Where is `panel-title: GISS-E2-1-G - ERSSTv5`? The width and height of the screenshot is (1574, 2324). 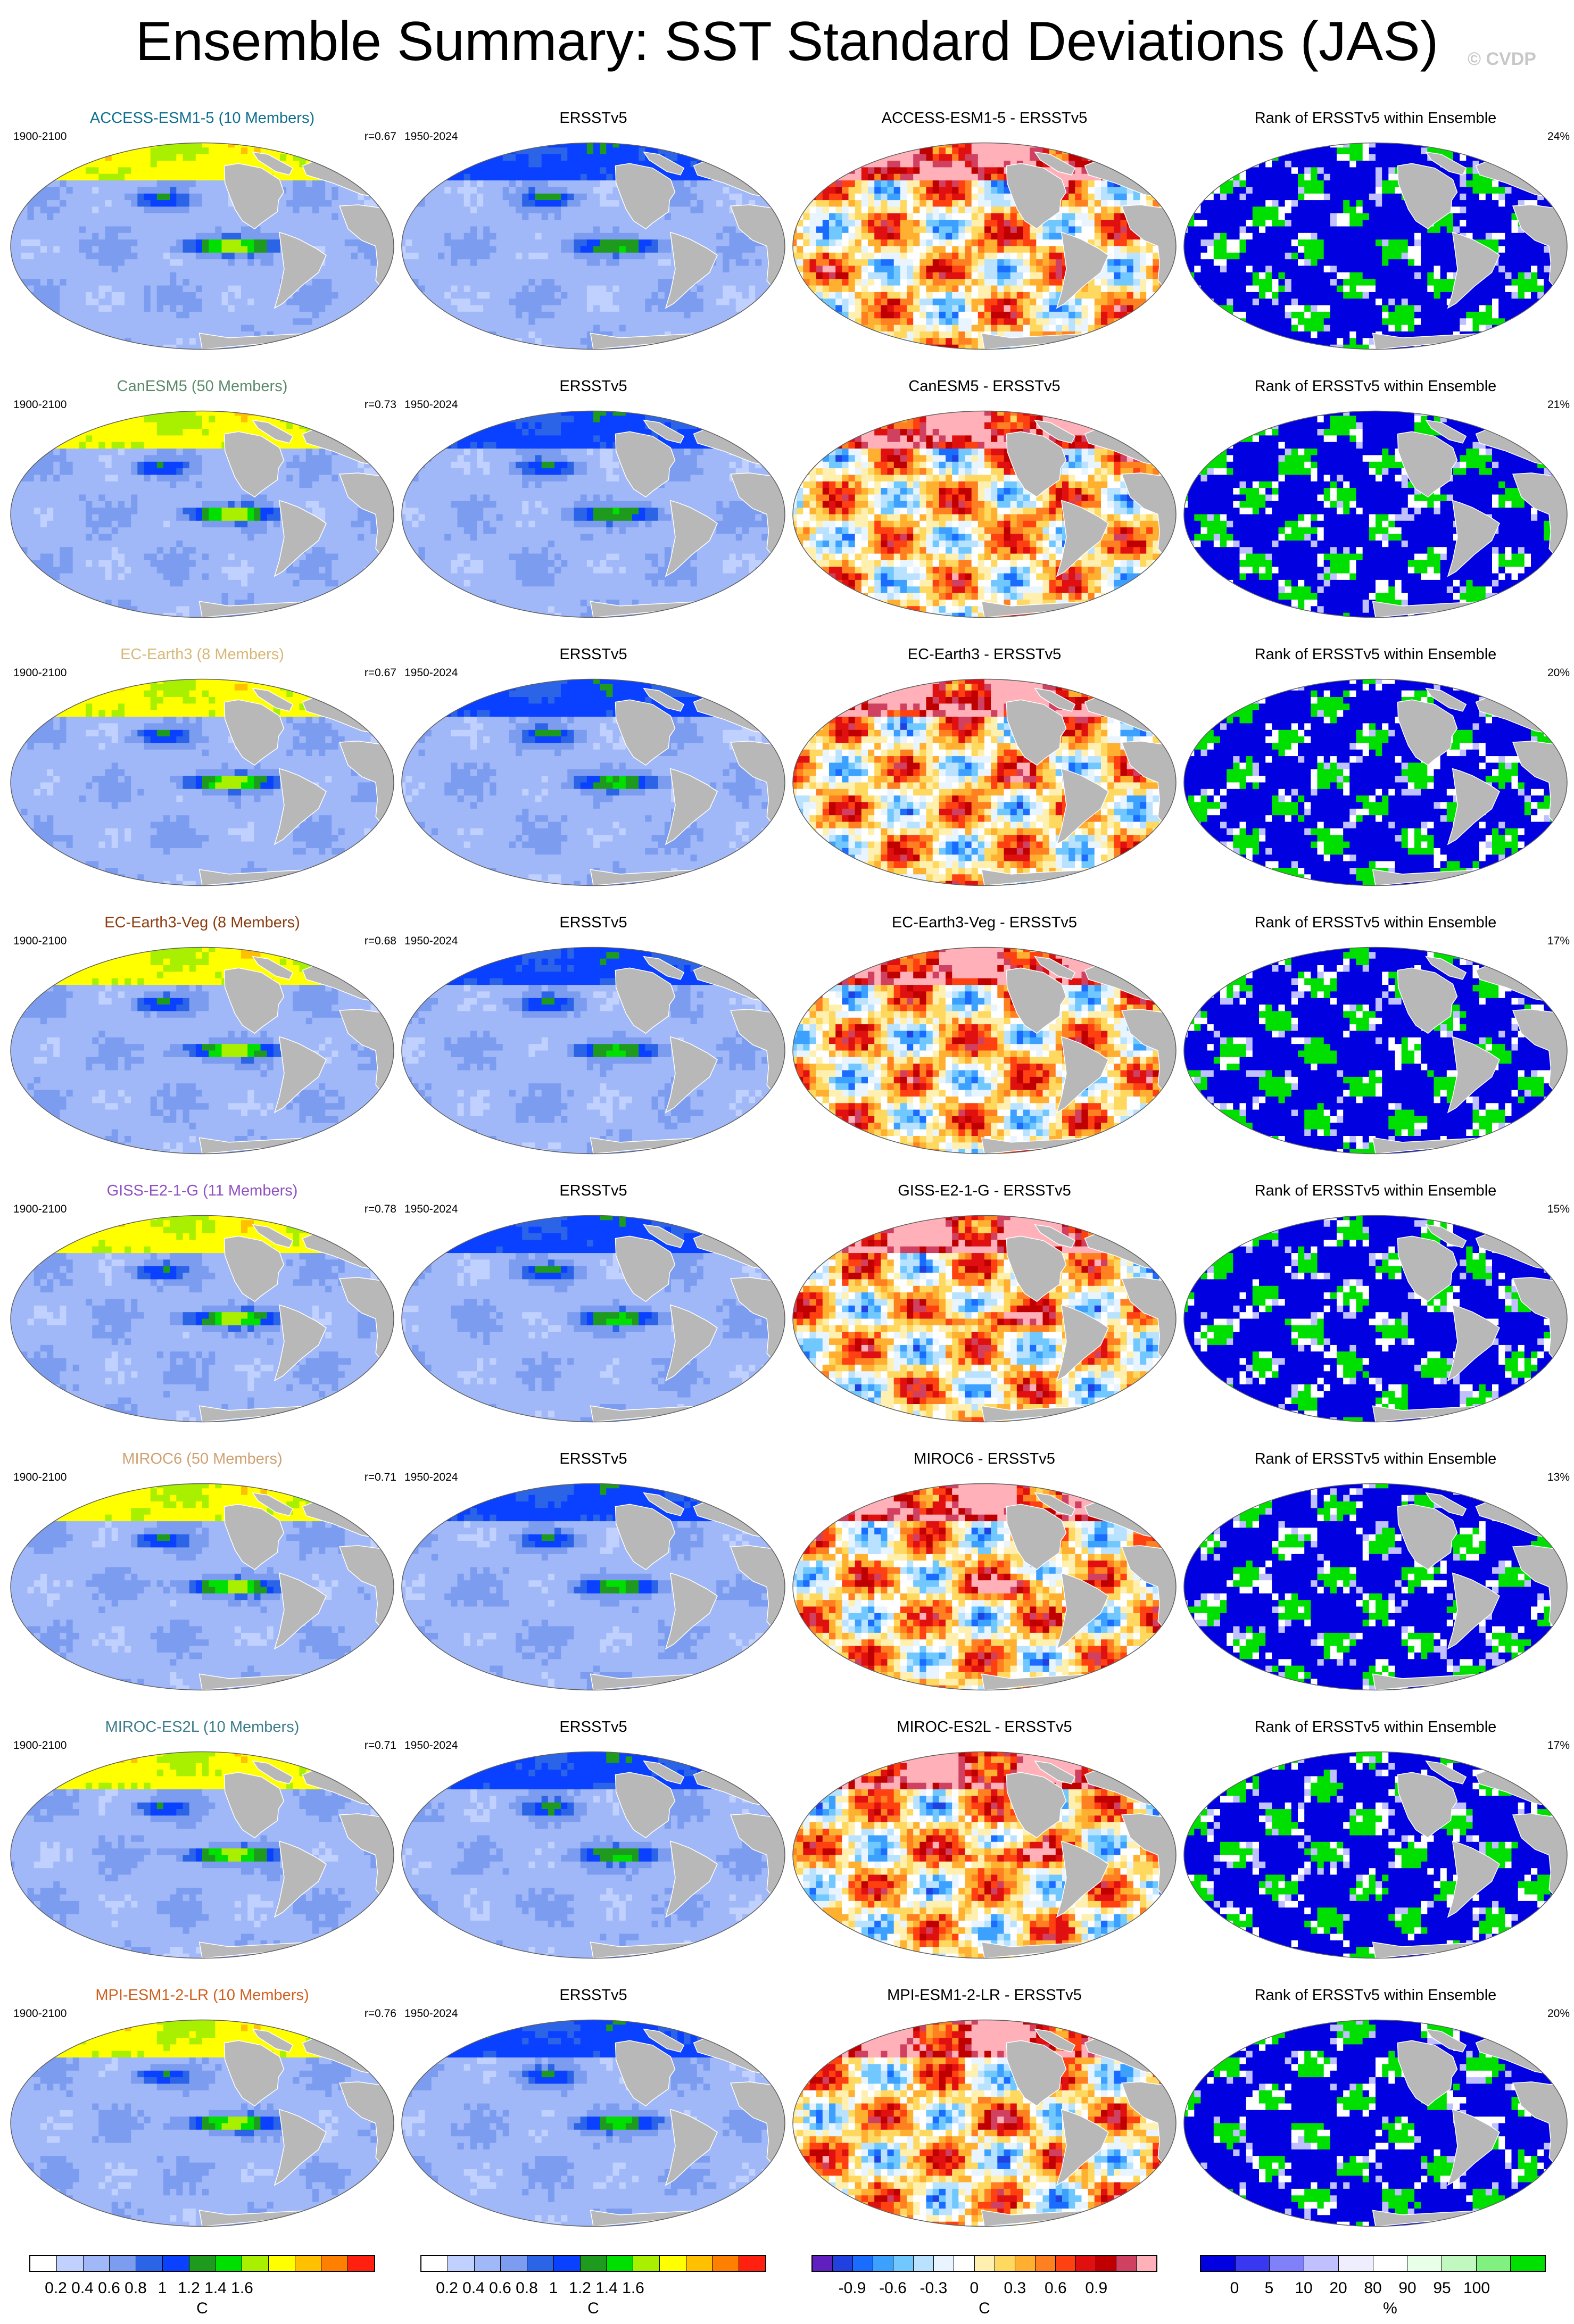 panel-title: GISS-E2-1-G - ERSSTv5 is located at coordinates (984, 1191).